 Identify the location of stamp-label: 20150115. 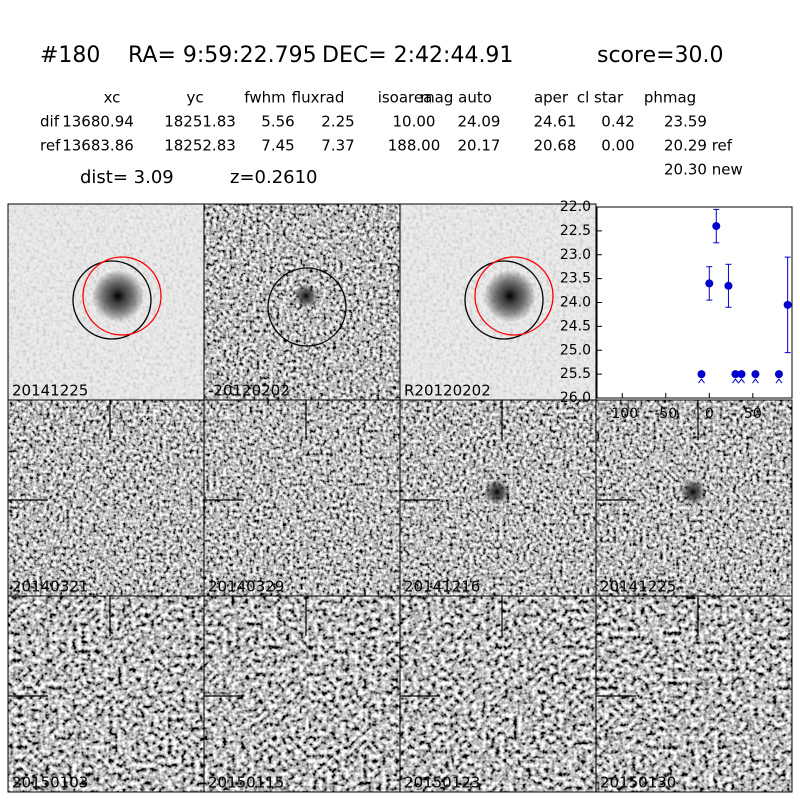
(246, 783).